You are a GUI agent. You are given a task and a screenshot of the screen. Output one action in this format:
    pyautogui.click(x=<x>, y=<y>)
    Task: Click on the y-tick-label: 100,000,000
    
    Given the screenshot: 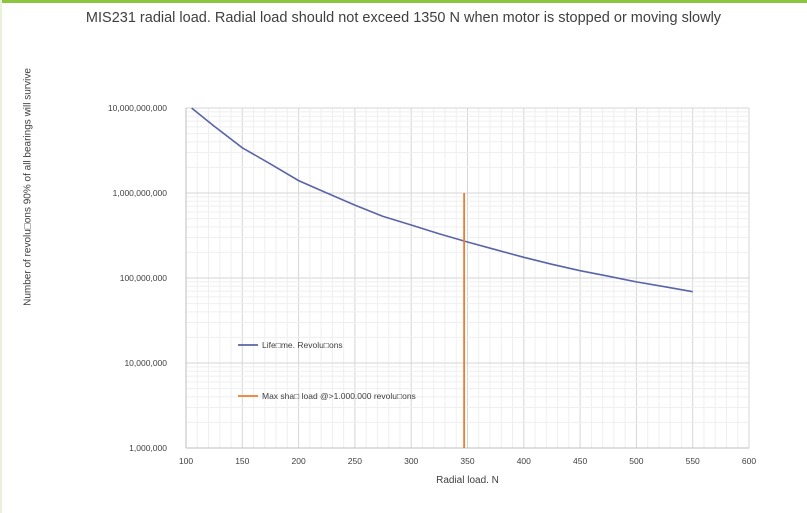 What is the action you would take?
    pyautogui.click(x=144, y=278)
    